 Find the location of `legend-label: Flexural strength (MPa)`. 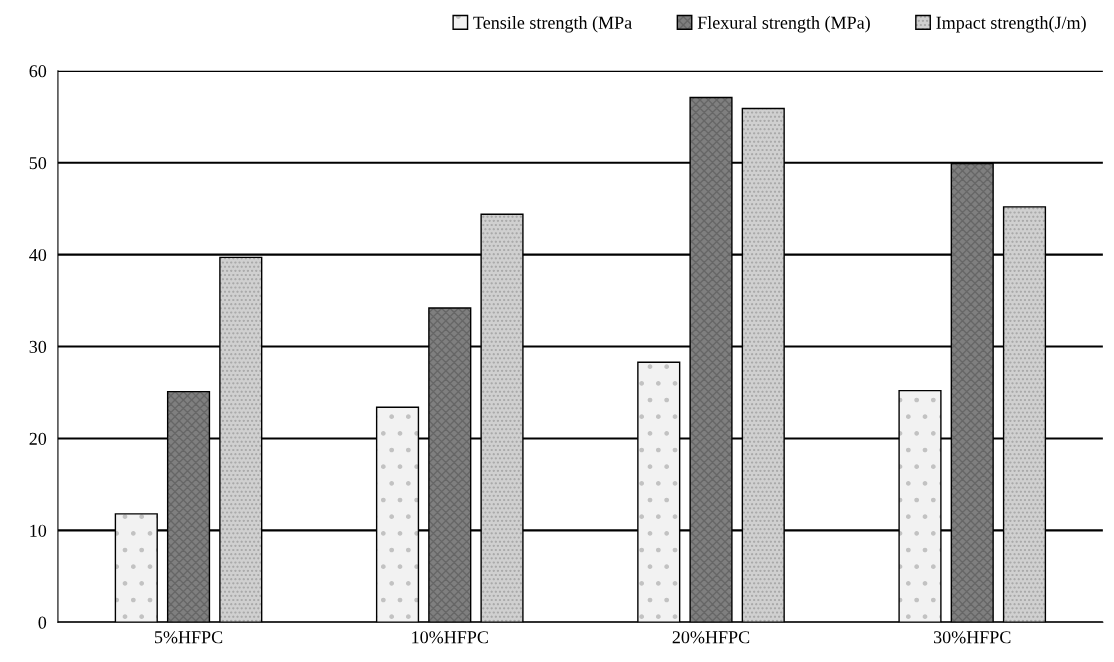

legend-label: Flexural strength (MPa) is located at coordinates (783, 24).